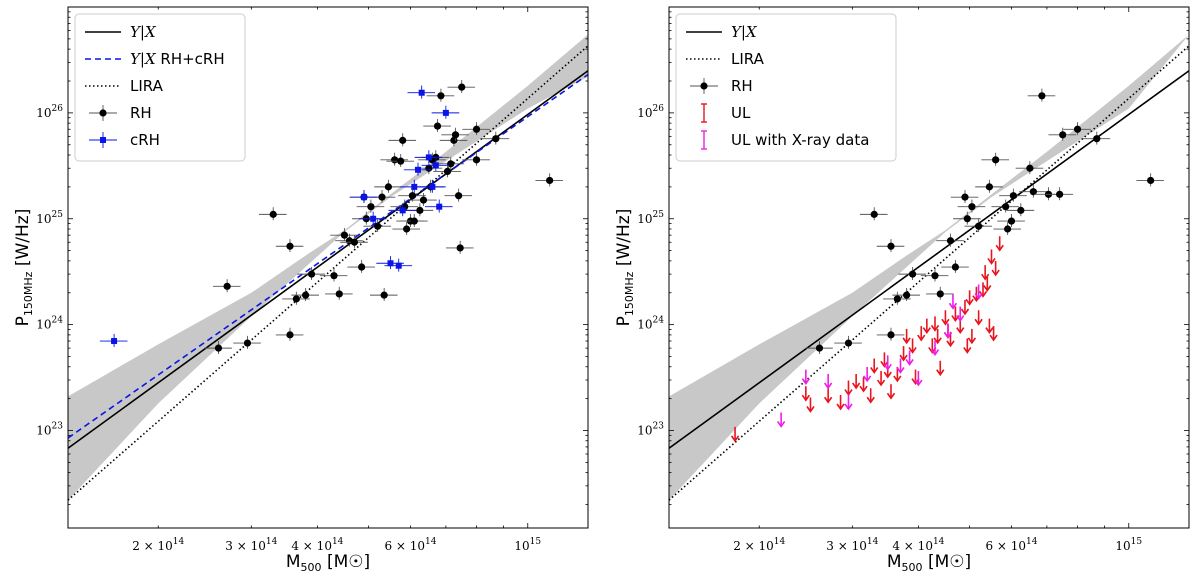  What do you see at coordinates (141, 113) in the screenshot?
I see `legend-label: RH` at bounding box center [141, 113].